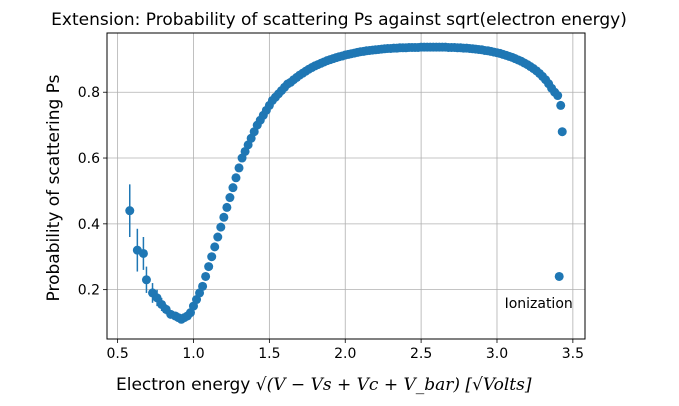 Image resolution: width=679 pixels, height=406 pixels. I want to click on x-tick-label: 1.0, so click(193, 354).